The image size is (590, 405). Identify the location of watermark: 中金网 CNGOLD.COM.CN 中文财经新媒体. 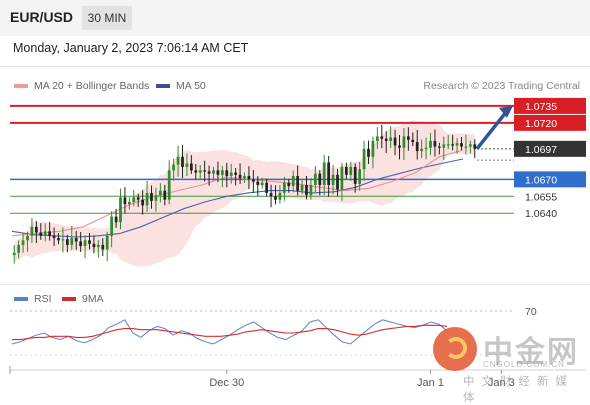
(508, 365).